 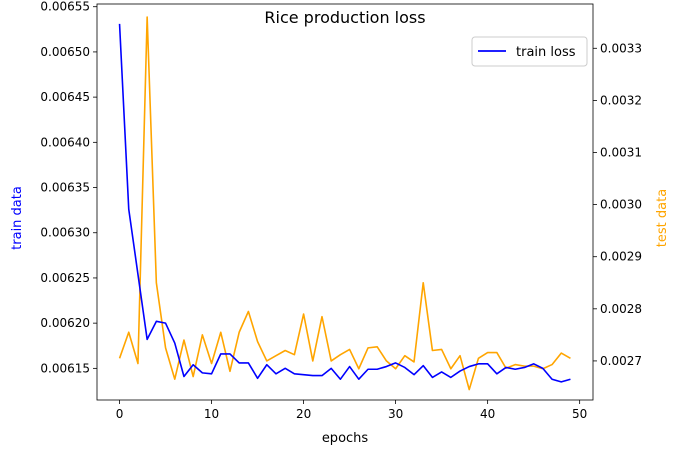 What do you see at coordinates (65, 368) in the screenshot?
I see `y-left-tick-label: 0.00615` at bounding box center [65, 368].